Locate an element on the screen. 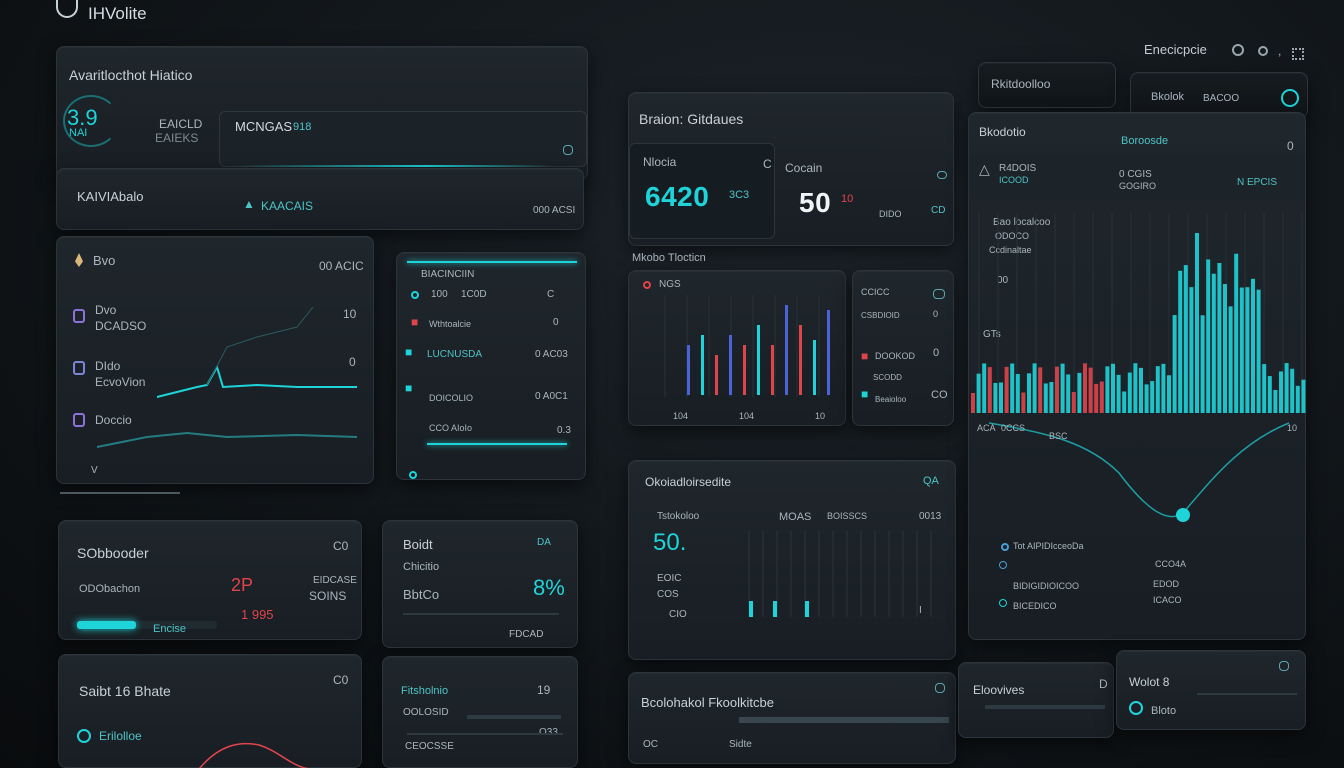 Image resolution: width=1344 pixels, height=768 pixels. app-logo is located at coordinates (67, 9).